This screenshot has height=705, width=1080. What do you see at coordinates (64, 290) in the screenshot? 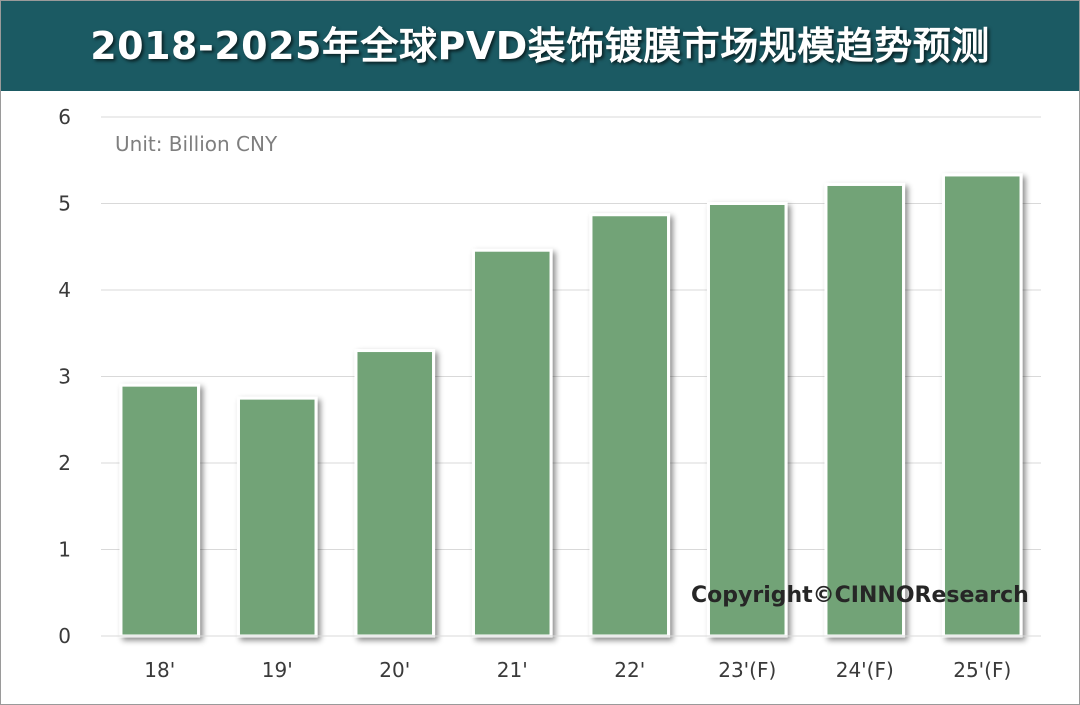
I see `y-tick-label: 4` at bounding box center [64, 290].